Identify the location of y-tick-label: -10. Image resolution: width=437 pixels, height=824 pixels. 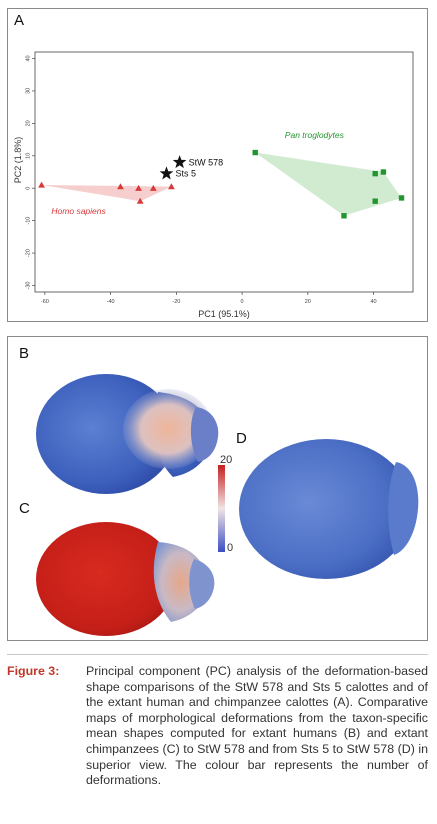
(28, 221).